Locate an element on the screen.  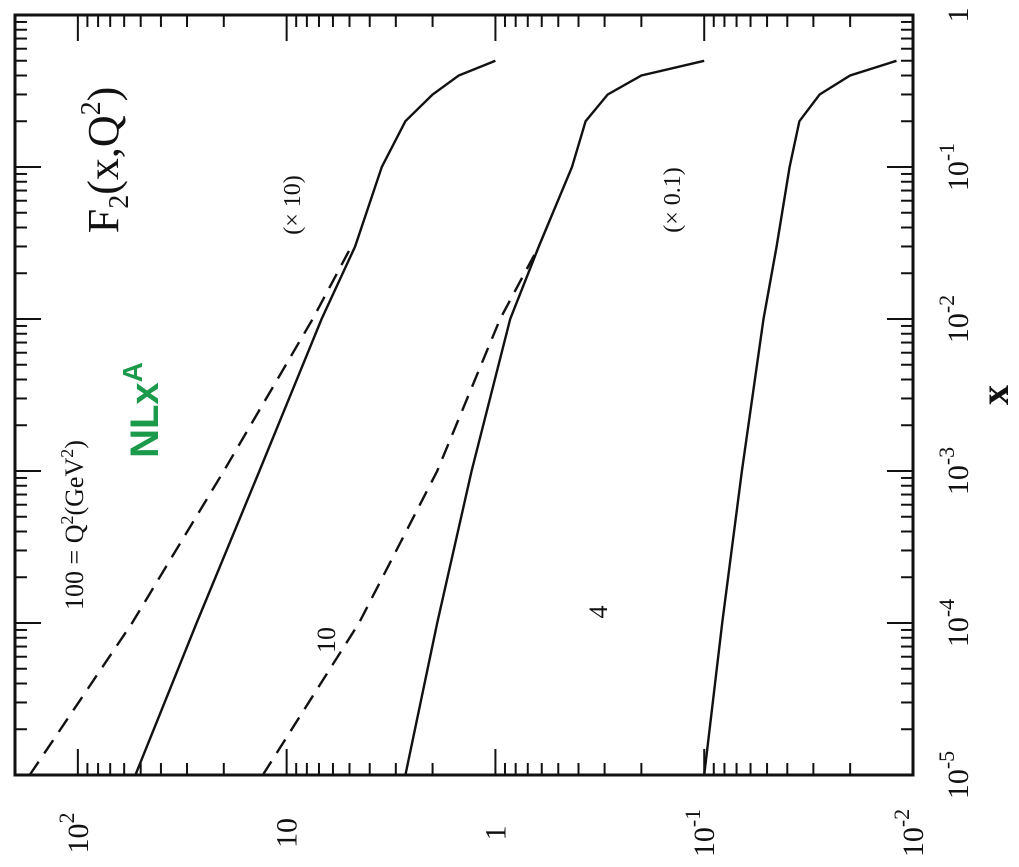
nlxa-annotation: NLxA is located at coordinates (142, 410).